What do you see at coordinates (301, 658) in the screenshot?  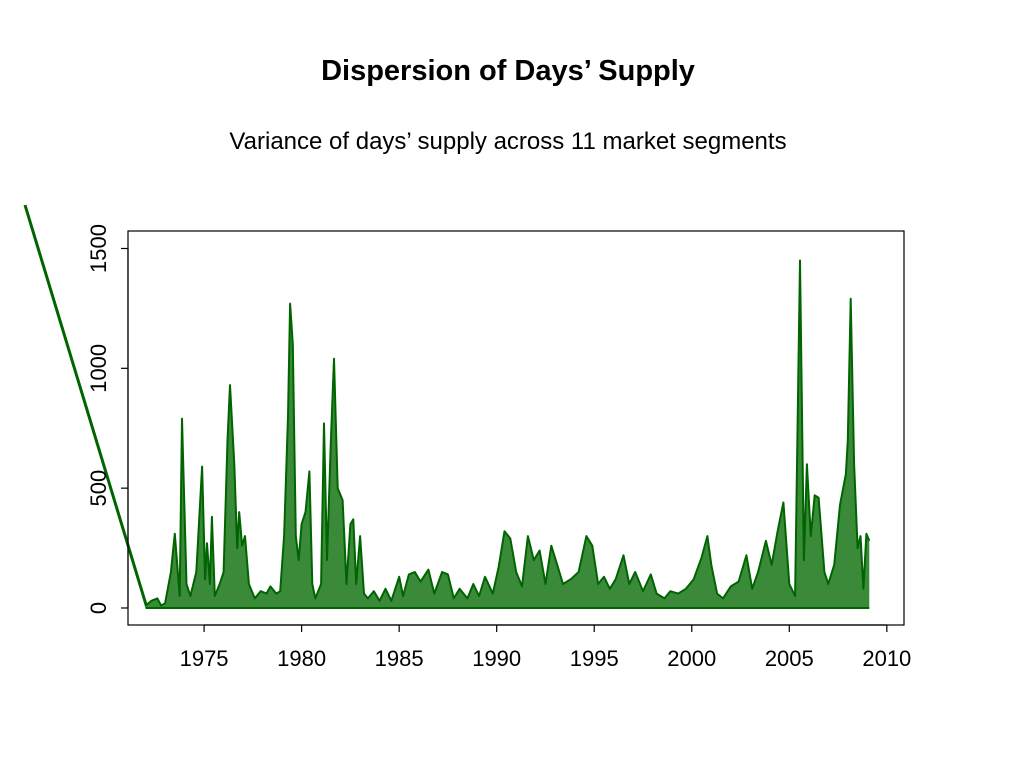 I see `x-tick-label: 1980` at bounding box center [301, 658].